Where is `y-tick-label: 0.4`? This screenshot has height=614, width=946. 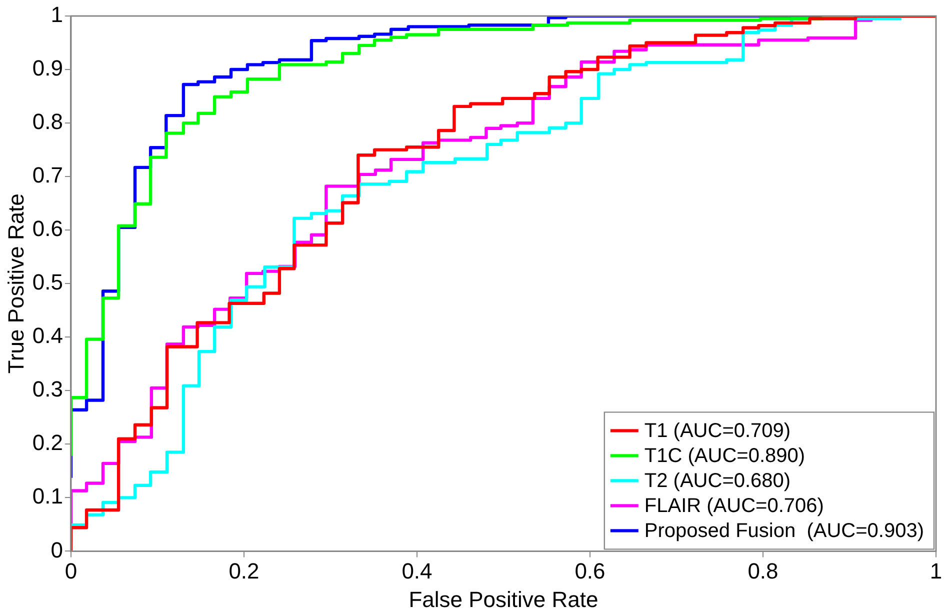 y-tick-label: 0.4 is located at coordinates (47, 335).